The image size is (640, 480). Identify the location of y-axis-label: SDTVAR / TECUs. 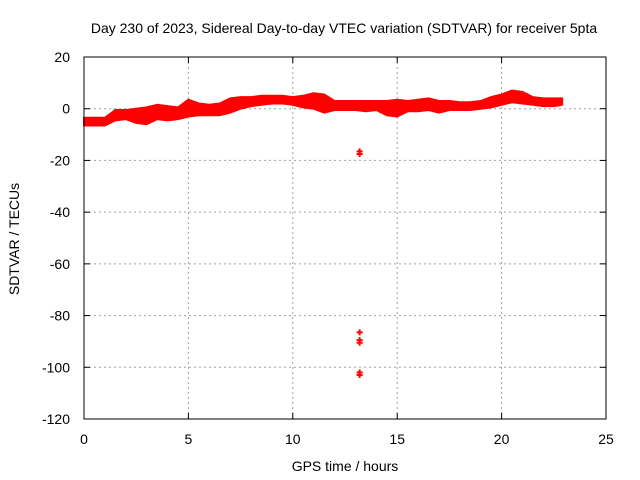
(14, 239).